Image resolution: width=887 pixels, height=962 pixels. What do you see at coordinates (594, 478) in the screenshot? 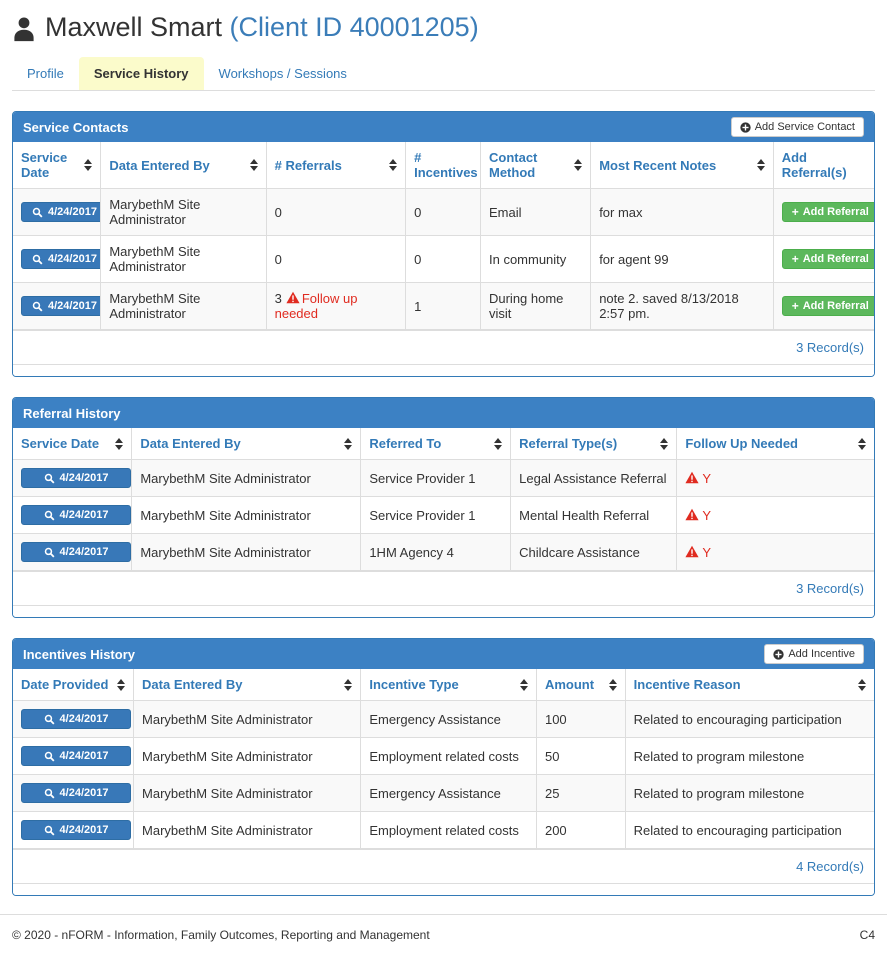
I see `cell-referral-type: Legal Assistance Referral` at bounding box center [594, 478].